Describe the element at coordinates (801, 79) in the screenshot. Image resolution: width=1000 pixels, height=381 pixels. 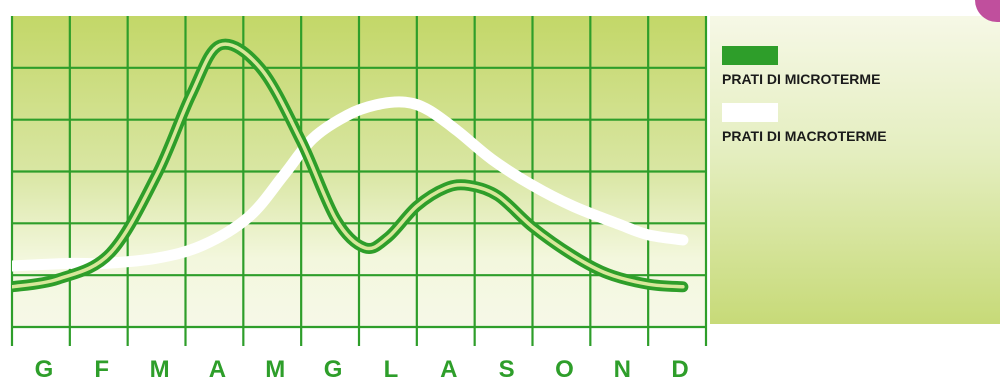
I see `legend-label-microterme: PRATI DI MICROTERME` at that location.